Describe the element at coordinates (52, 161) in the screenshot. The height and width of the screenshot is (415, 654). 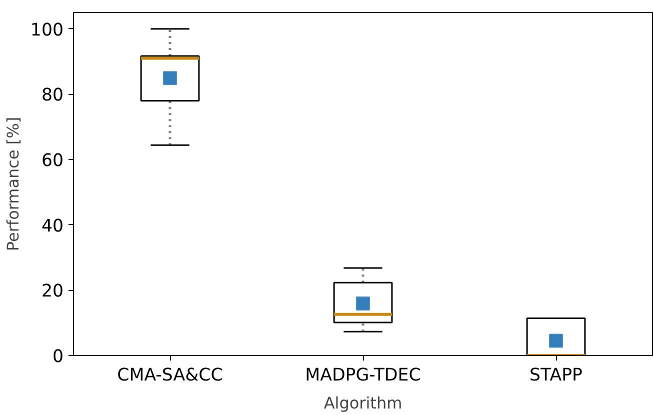
I see `y-tick-label: 60` at that location.